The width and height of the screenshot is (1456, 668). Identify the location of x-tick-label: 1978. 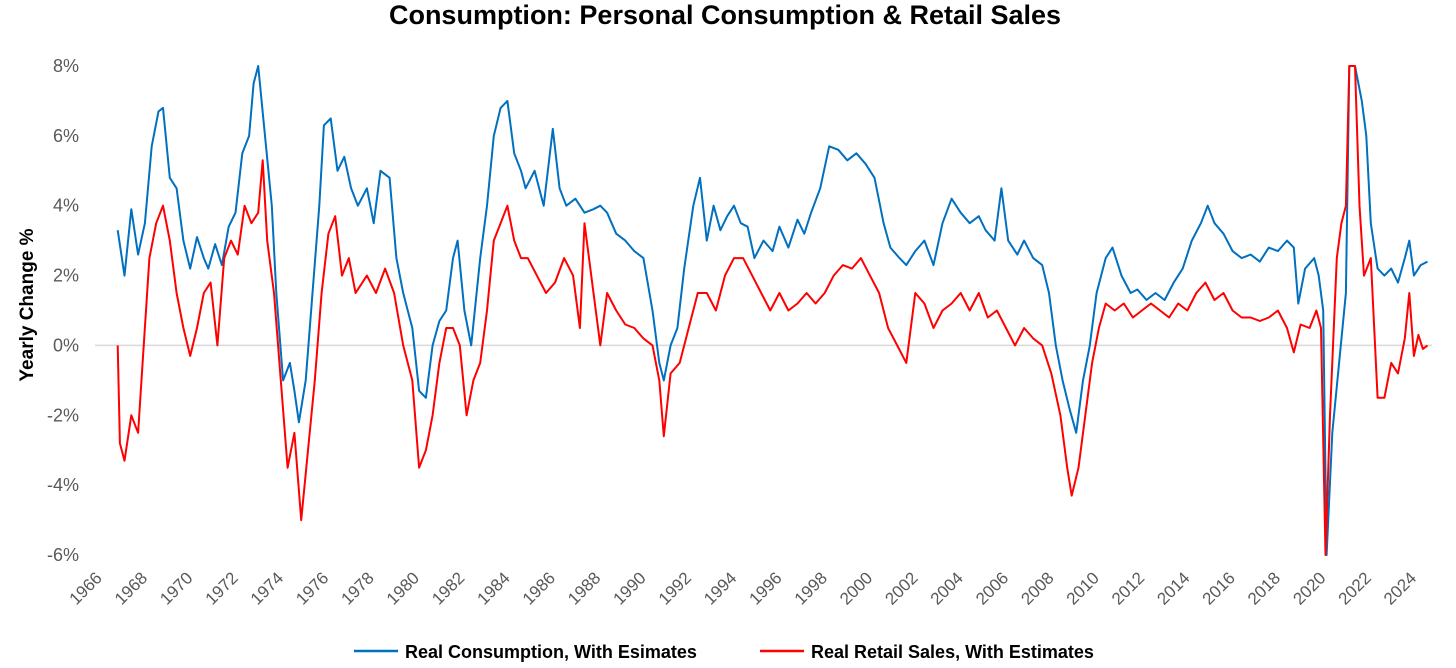
(358, 588).